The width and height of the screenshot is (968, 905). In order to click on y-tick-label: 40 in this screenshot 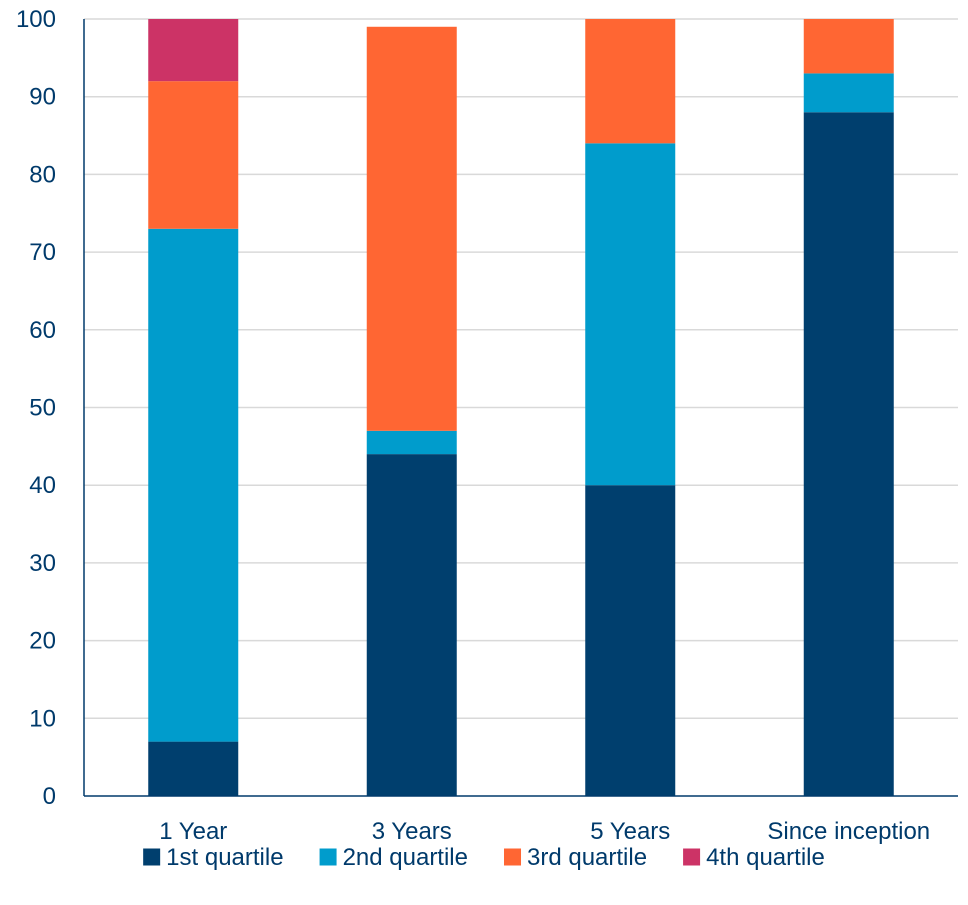, I will do `click(42, 485)`.